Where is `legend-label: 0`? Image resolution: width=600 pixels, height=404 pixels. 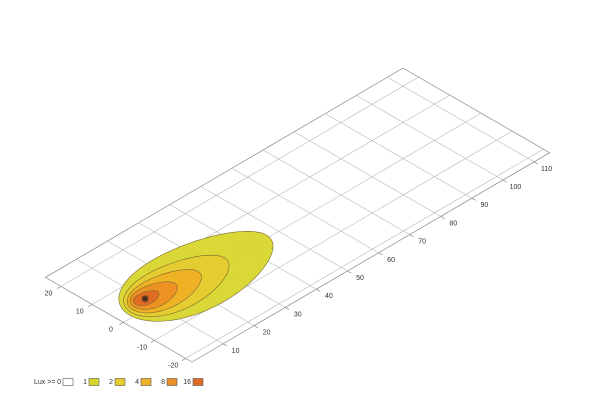
legend-label: 0 is located at coordinates (59, 382).